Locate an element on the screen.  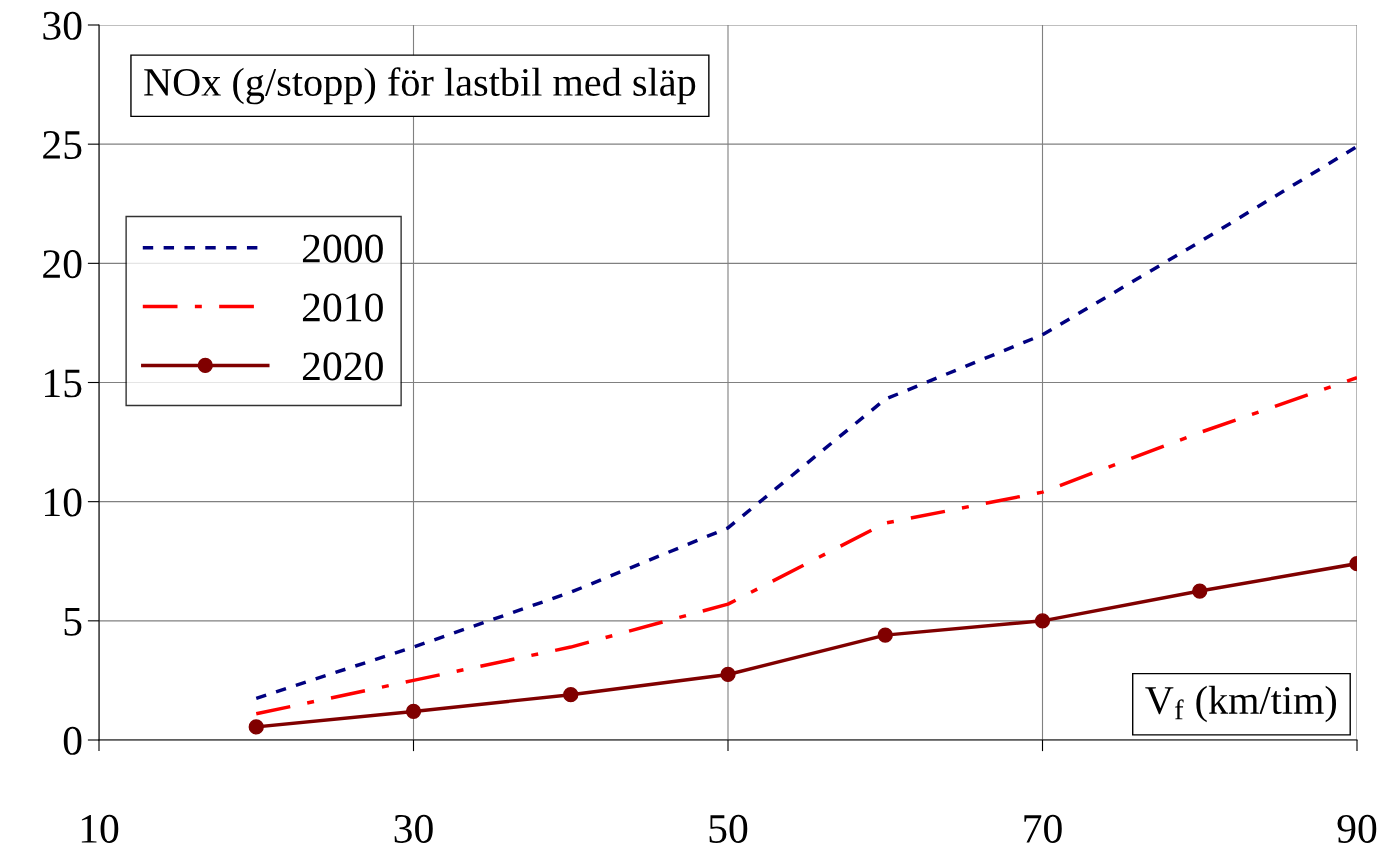
y-tick-label: 5 is located at coordinates (73, 622).